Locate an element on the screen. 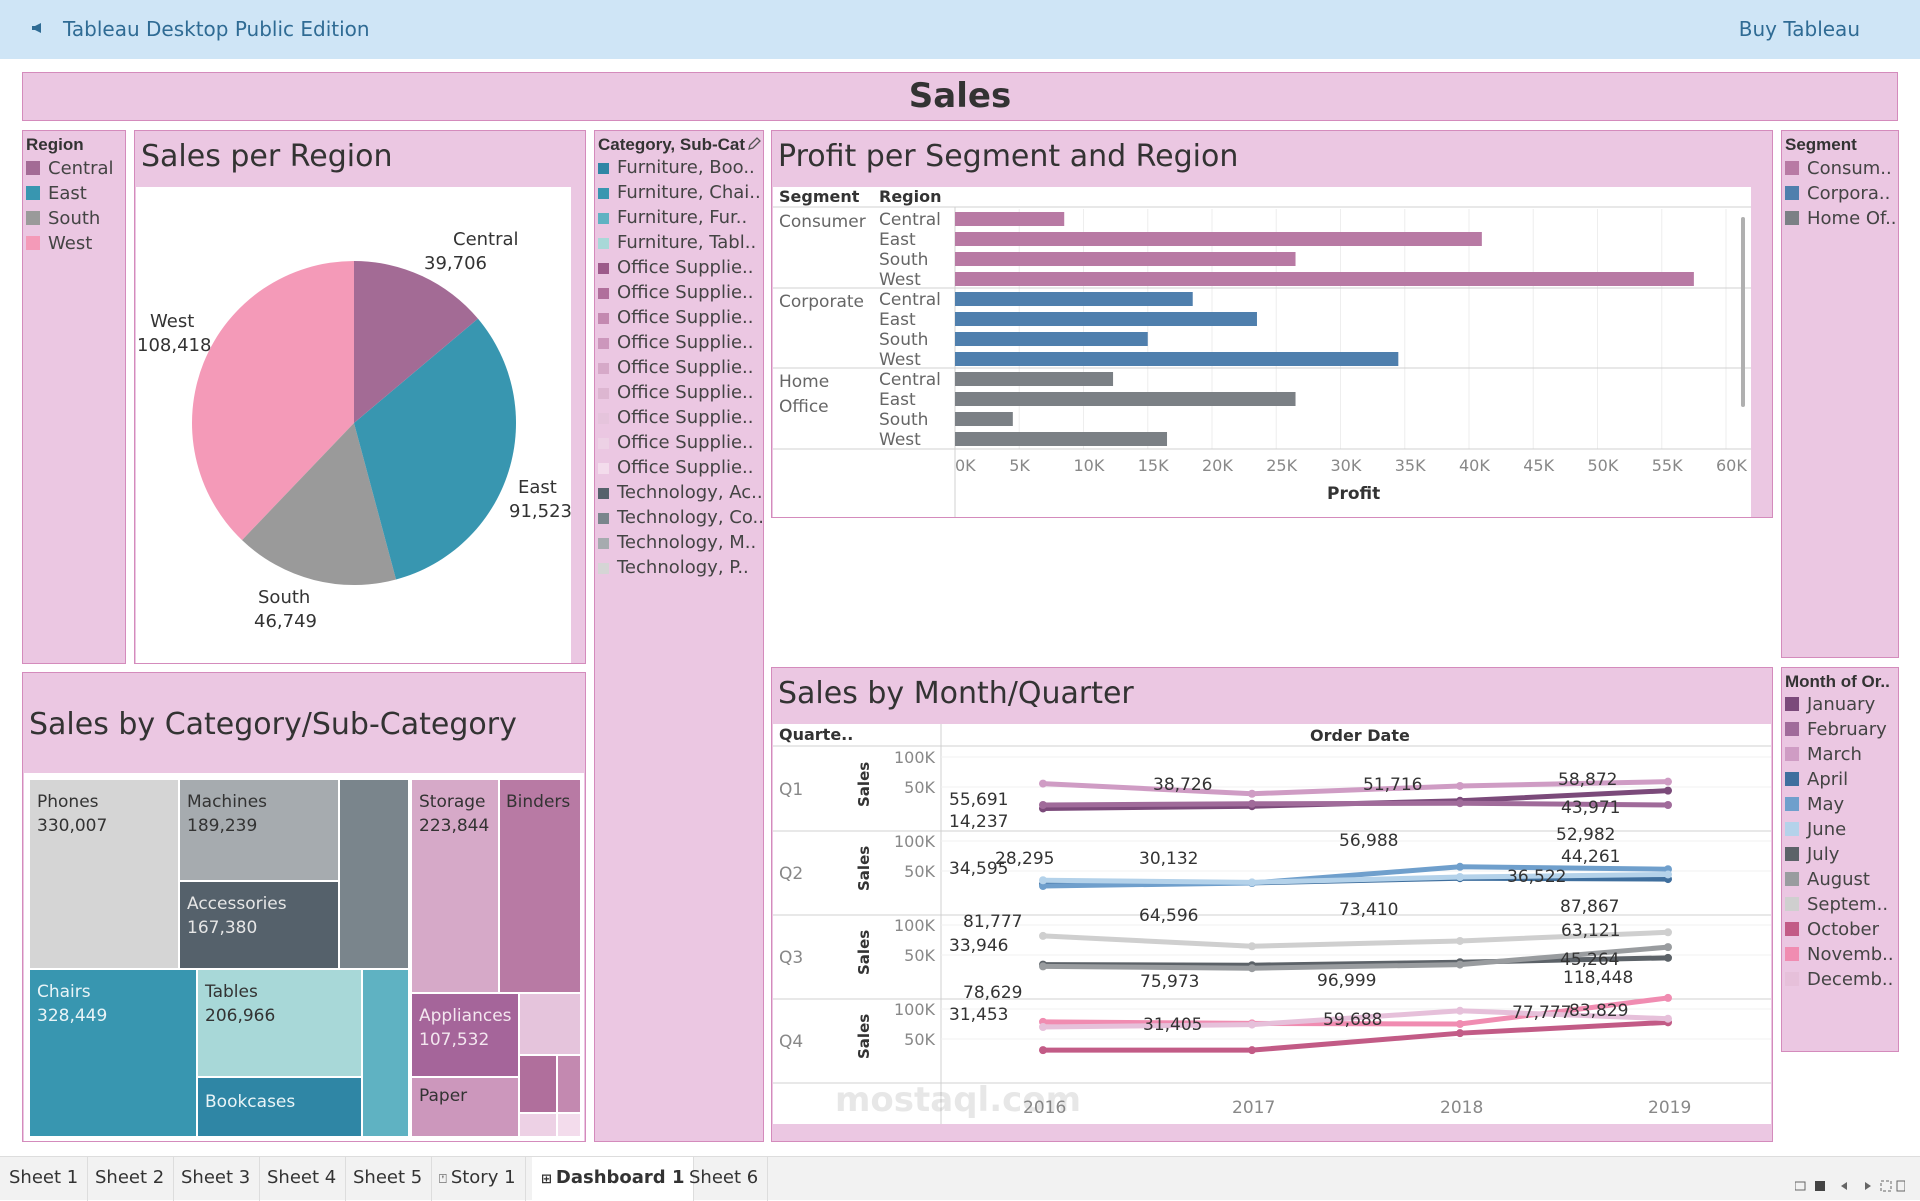 This screenshot has height=1201, width=1920. legend-item-month: October is located at coordinates (1841, 931).